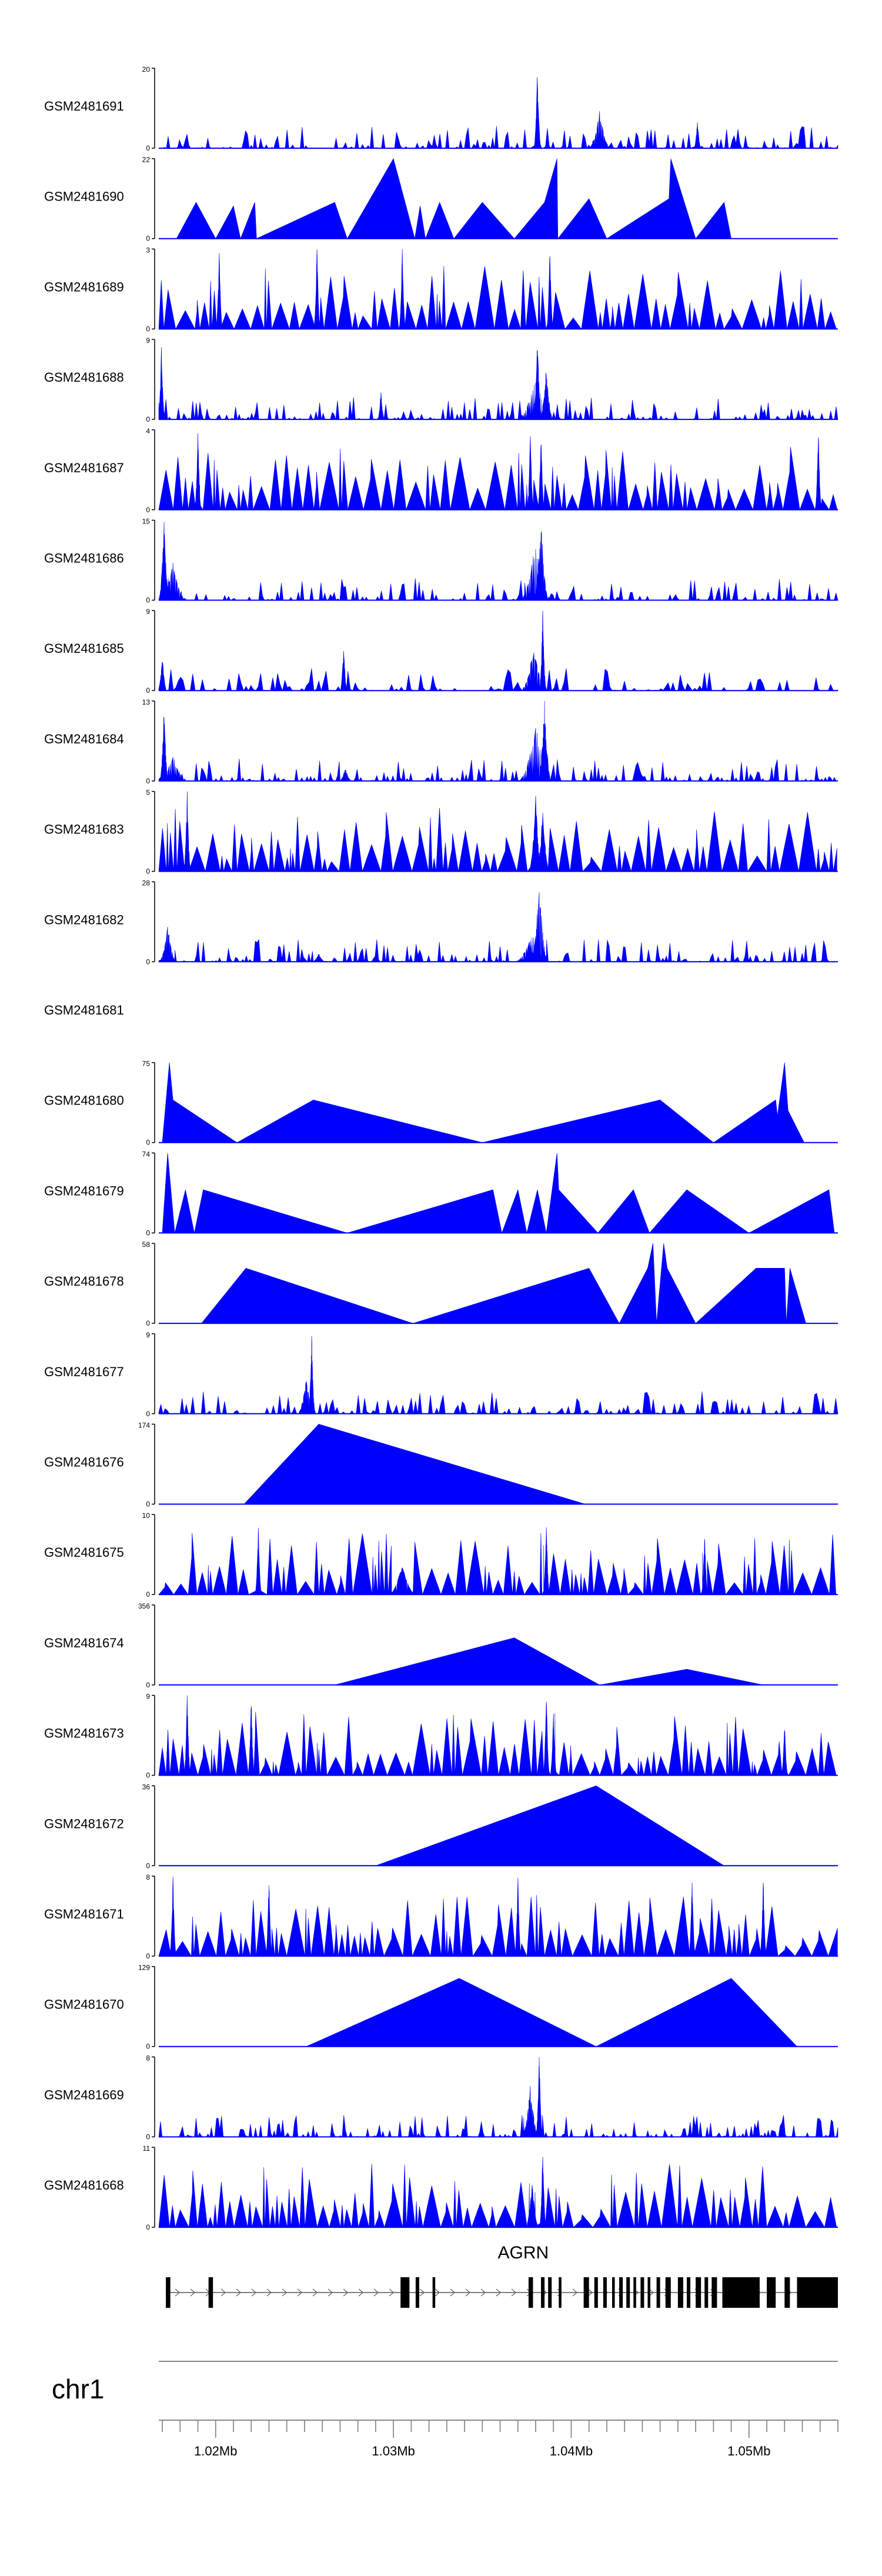 Image resolution: width=882 pixels, height=2576 pixels. I want to click on track-GSM2481675-y-max-label: 10, so click(146, 1515).